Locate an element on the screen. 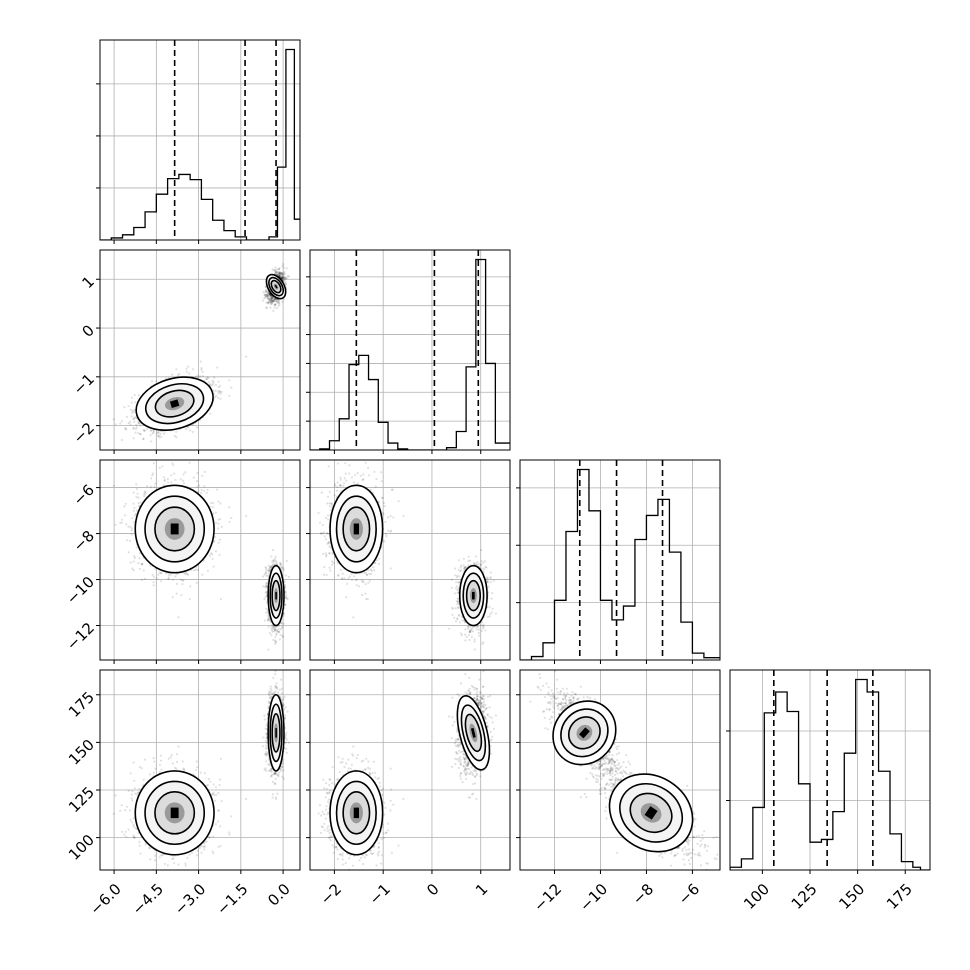 Image resolution: width=970 pixels, height=970 pixels. panel-3-1: −2 −1 0 1 is located at coordinates (408, 788).